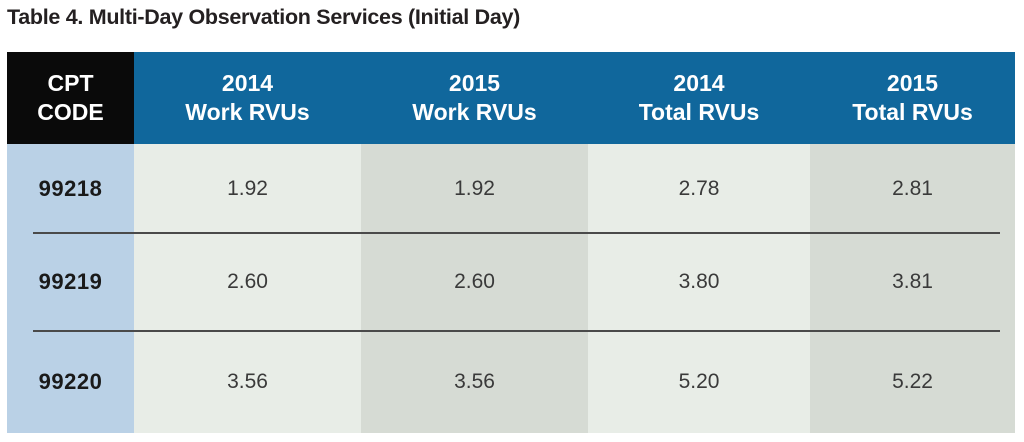 This screenshot has height=442, width=1024. Describe the element at coordinates (912, 281) in the screenshot. I see `rvu-value-cell: 3.81` at that location.